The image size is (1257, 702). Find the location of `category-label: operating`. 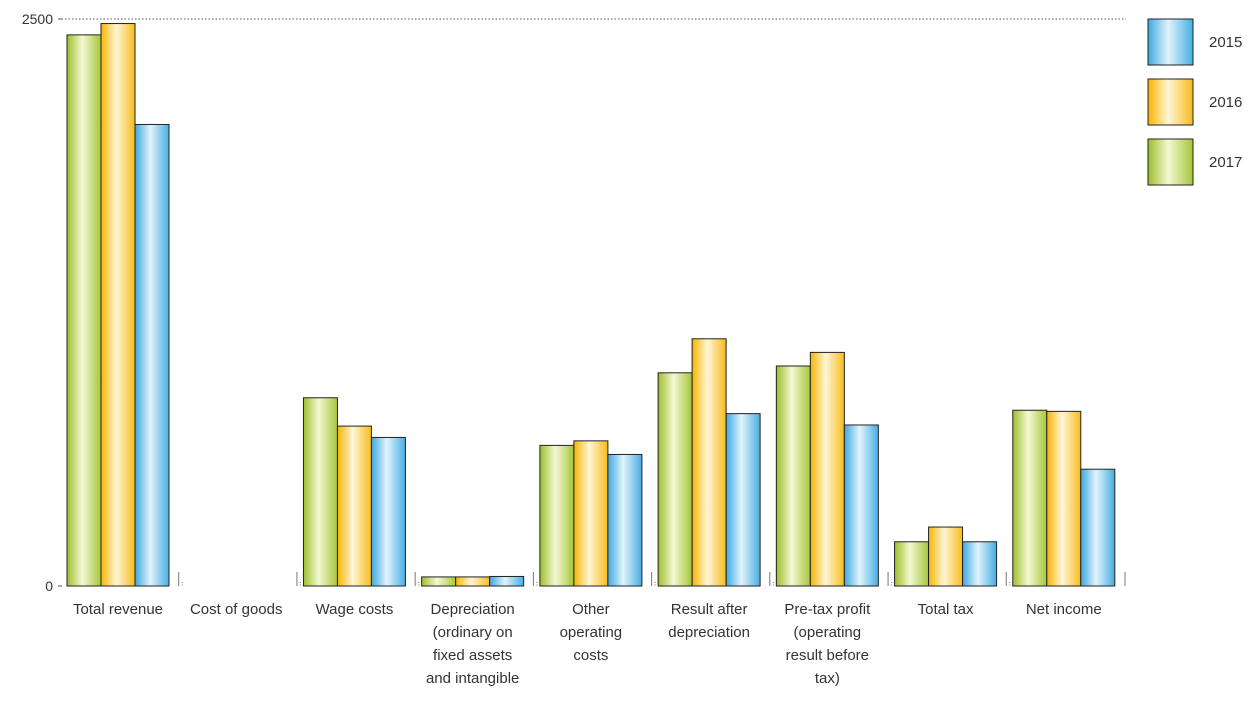

category-label: operating is located at coordinates (591, 632).